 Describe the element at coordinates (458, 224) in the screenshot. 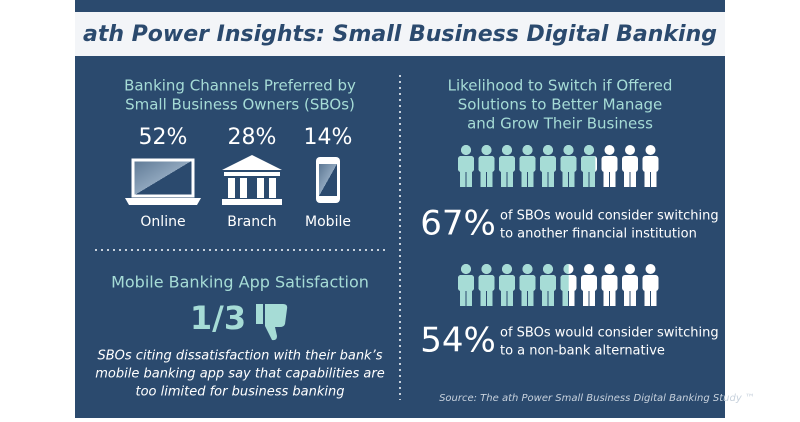

I see `stat: 67%` at that location.